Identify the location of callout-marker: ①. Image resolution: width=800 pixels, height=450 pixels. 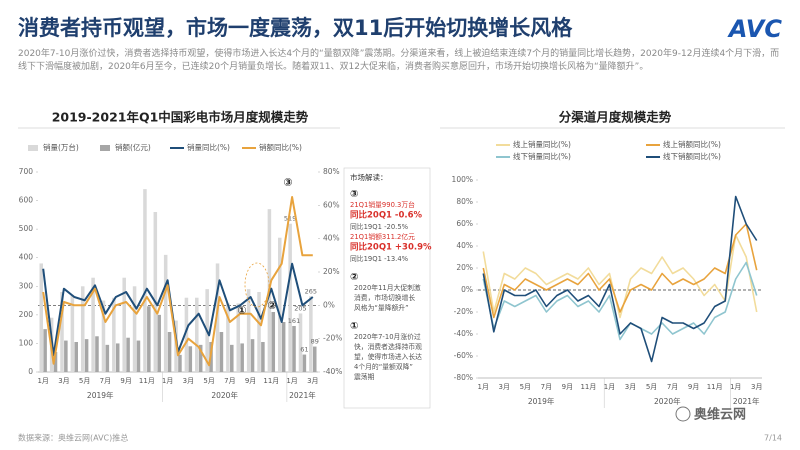
(241, 310).